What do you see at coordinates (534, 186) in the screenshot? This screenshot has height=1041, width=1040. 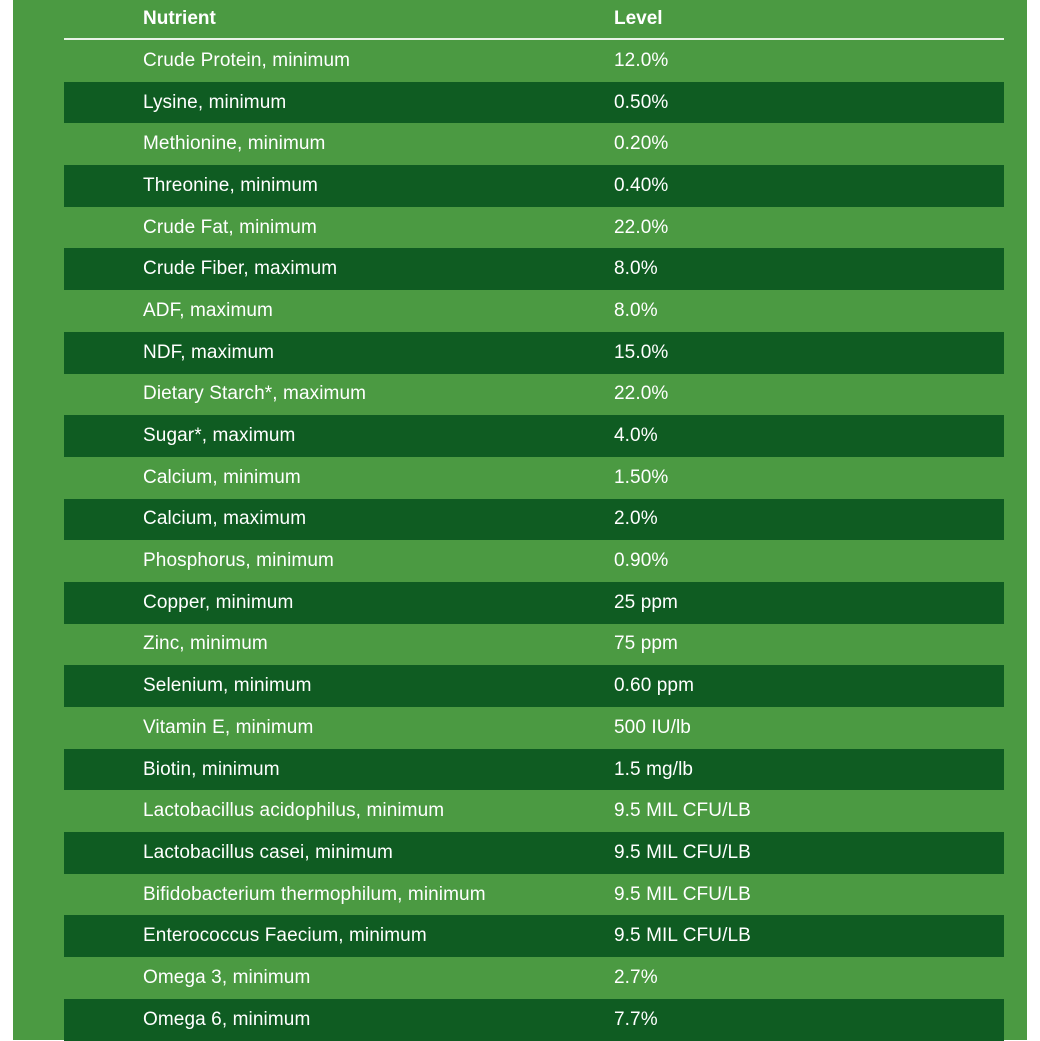 I see `table-row: Threonine, minimum 0.40%` at bounding box center [534, 186].